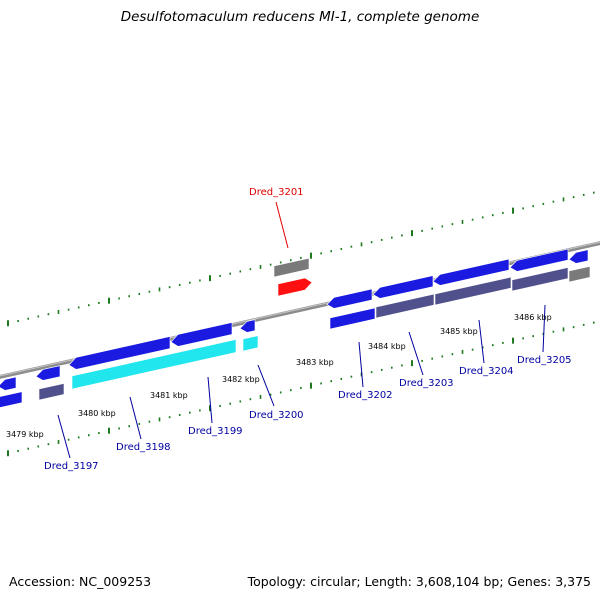 The image size is (600, 600). I want to click on gene-label: Dred_3205, so click(544, 360).